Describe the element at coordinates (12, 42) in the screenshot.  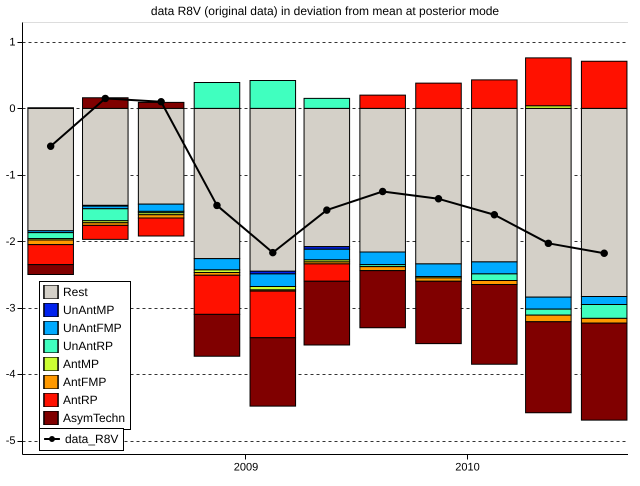
I see `y-tick-label: 1` at that location.